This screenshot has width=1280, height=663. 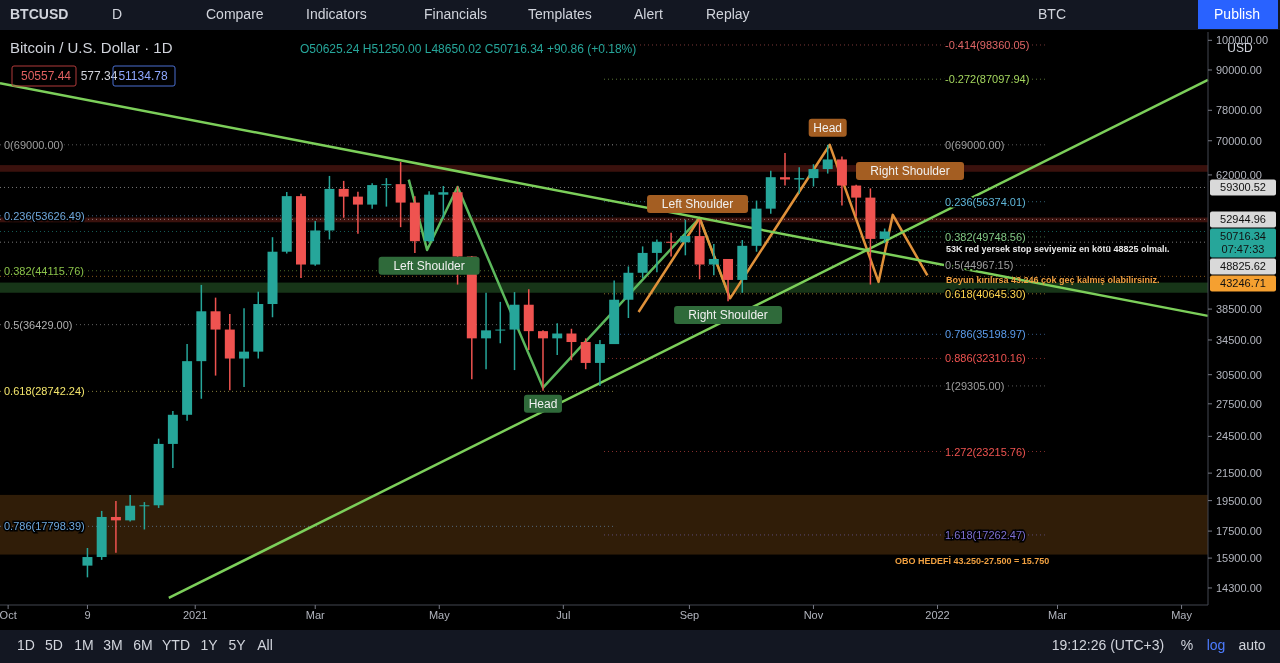 What do you see at coordinates (987, 79) in the screenshot?
I see `ref-line-label: -0.272(87097.94)` at bounding box center [987, 79].